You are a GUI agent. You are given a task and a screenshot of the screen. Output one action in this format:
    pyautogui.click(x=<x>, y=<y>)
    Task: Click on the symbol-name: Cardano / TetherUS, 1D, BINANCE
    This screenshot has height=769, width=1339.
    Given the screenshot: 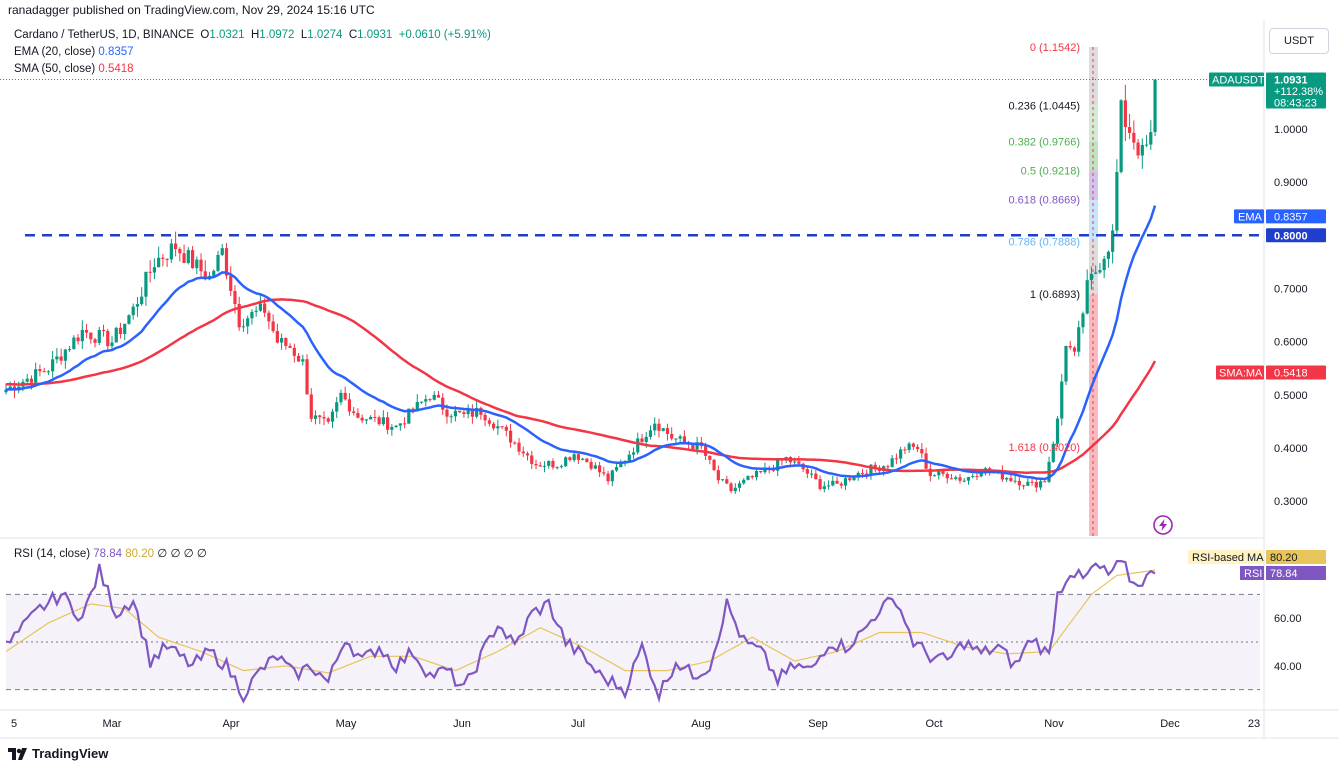 What is the action you would take?
    pyautogui.click(x=104, y=35)
    